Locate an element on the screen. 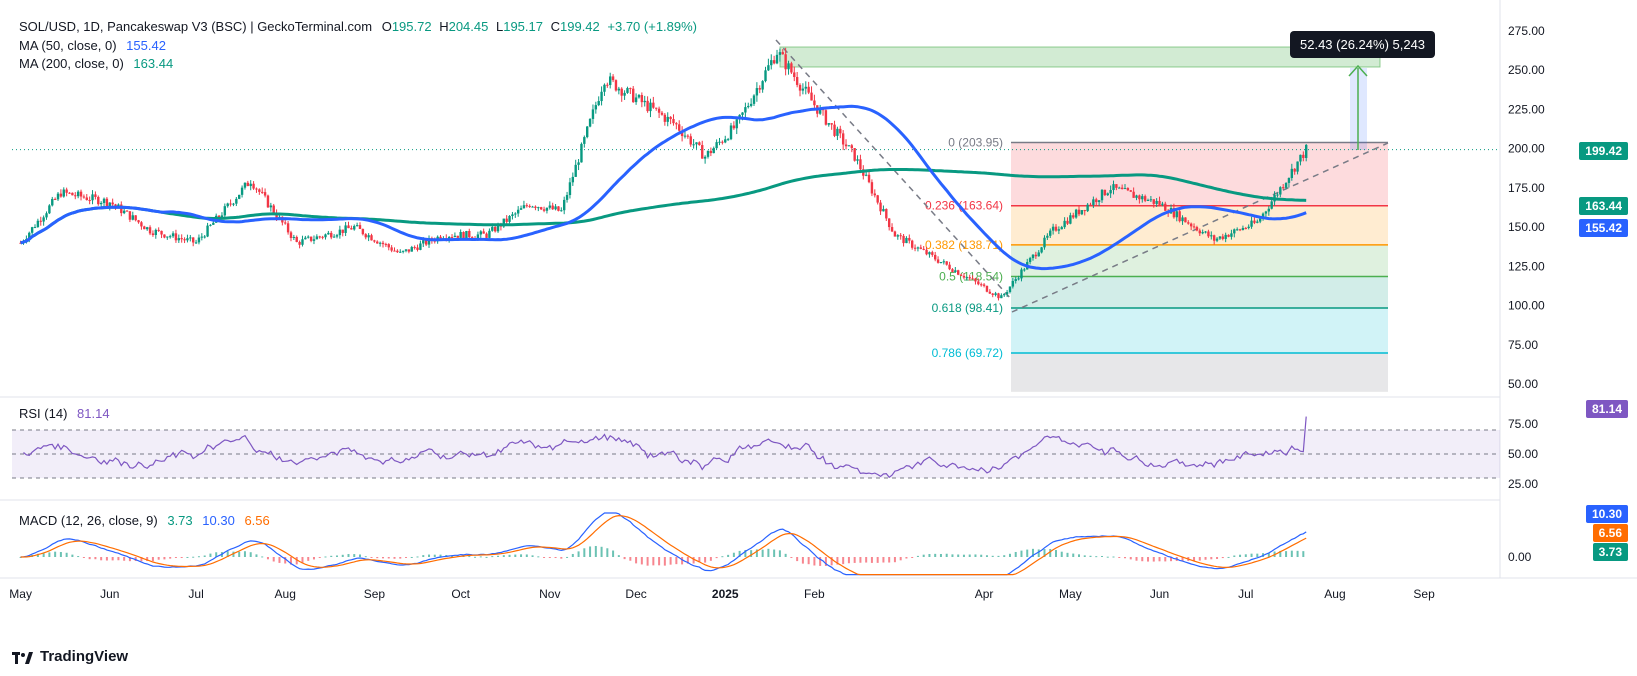  x-tick-label: Oct is located at coordinates (460, 594).